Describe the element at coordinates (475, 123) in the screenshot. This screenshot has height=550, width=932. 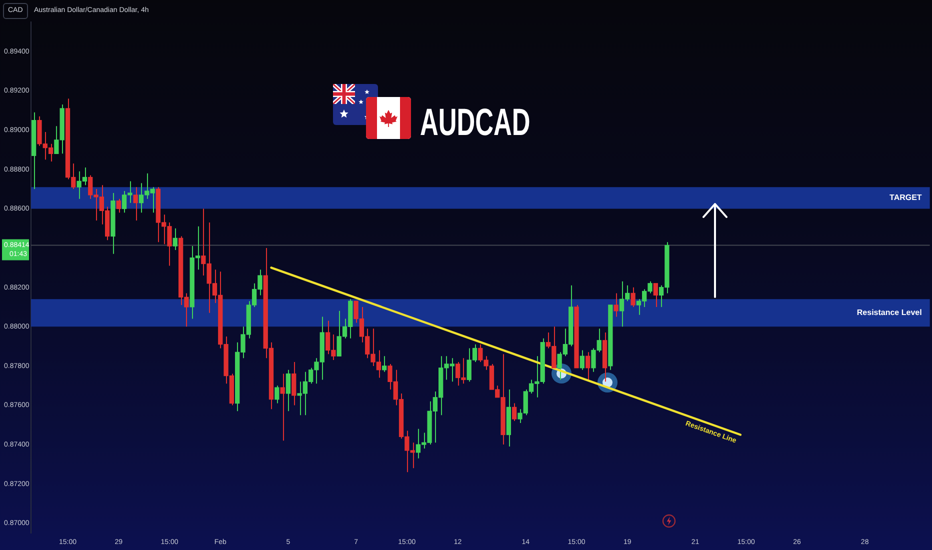
I see `text: AUDCAD` at that location.